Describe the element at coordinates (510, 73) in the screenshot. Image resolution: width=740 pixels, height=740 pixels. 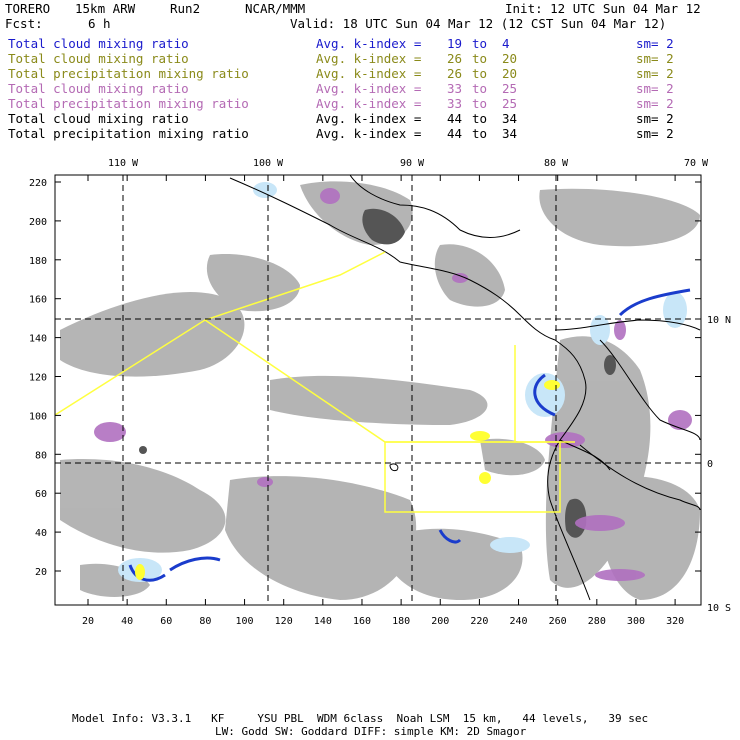
I see `legend-to: 20` at that location.